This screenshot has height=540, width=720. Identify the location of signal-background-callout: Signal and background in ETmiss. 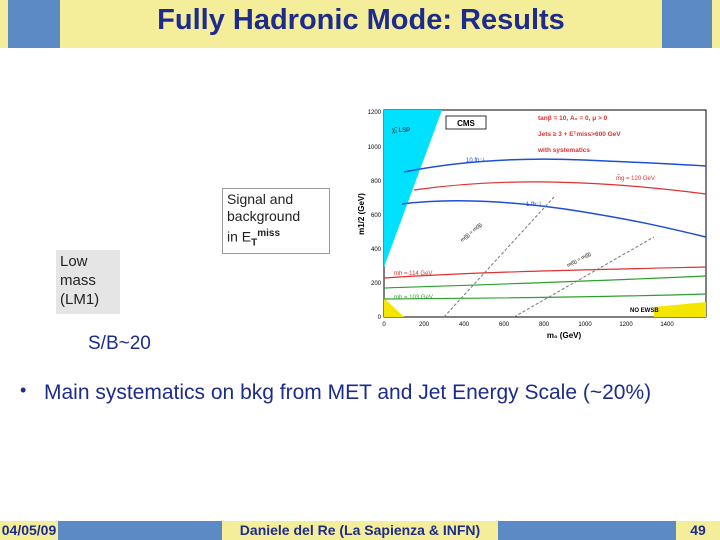
(276, 221).